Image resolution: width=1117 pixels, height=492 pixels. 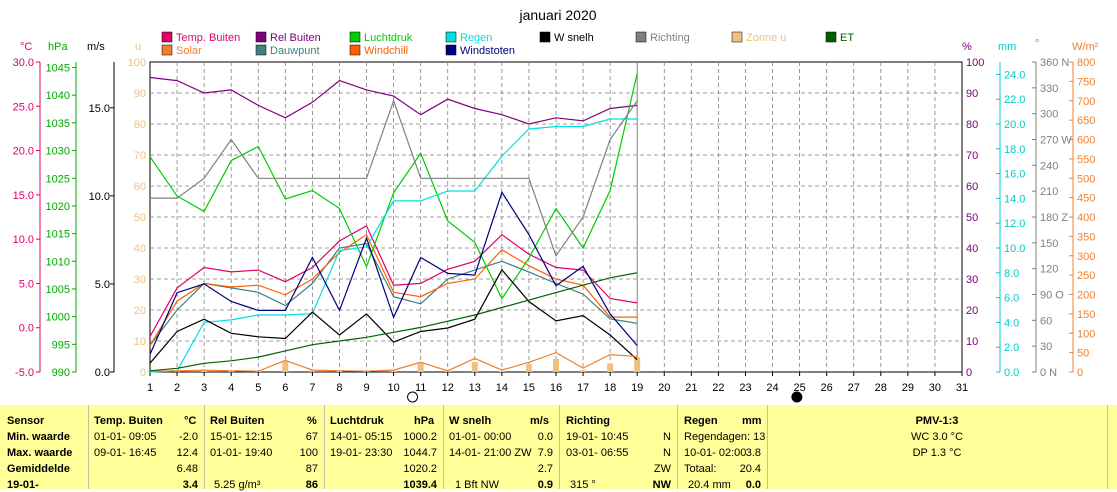 What do you see at coordinates (935, 388) in the screenshot?
I see `x-tick-label: 30` at bounding box center [935, 388].